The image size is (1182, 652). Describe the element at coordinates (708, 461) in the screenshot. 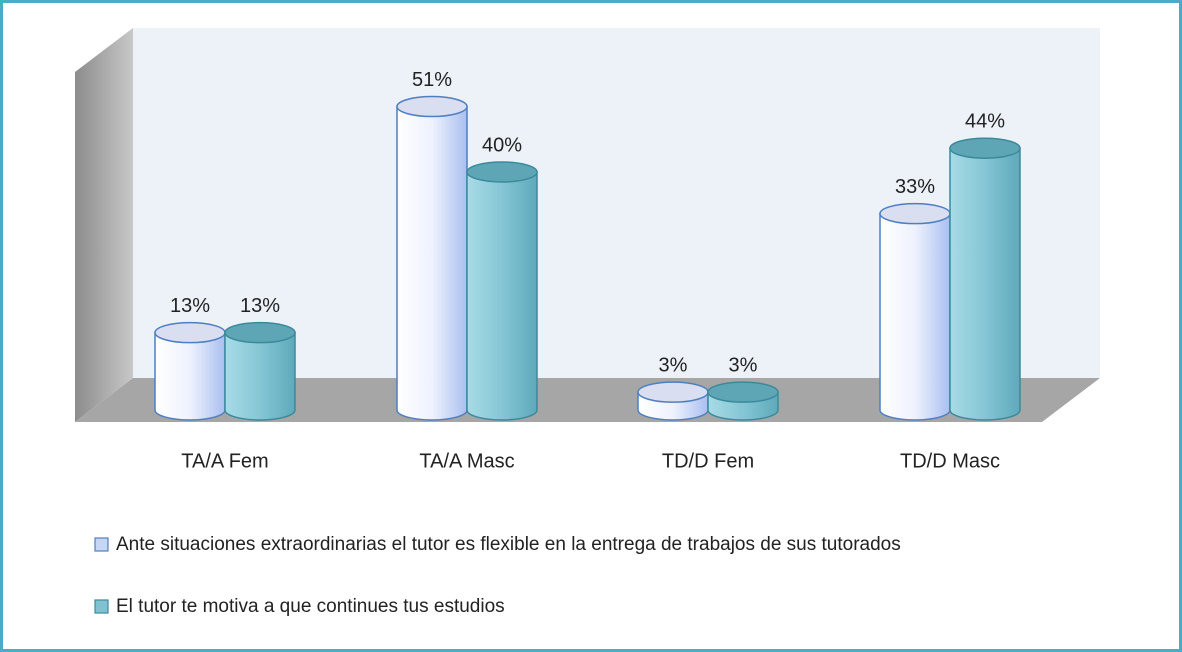

I see `x-tick-label: TD/D Fem` at that location.